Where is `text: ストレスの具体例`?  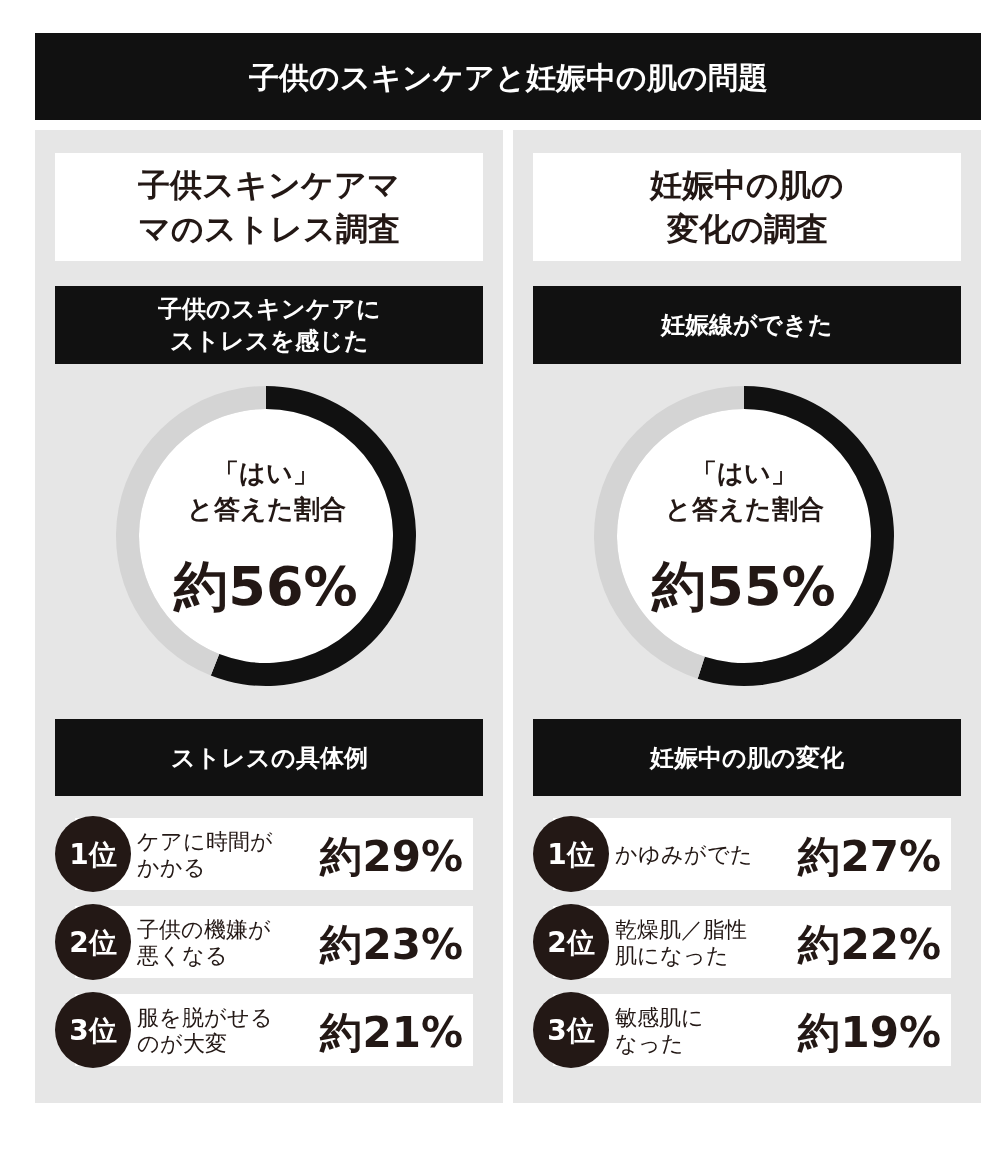 text: ストレスの具体例 is located at coordinates (269, 758).